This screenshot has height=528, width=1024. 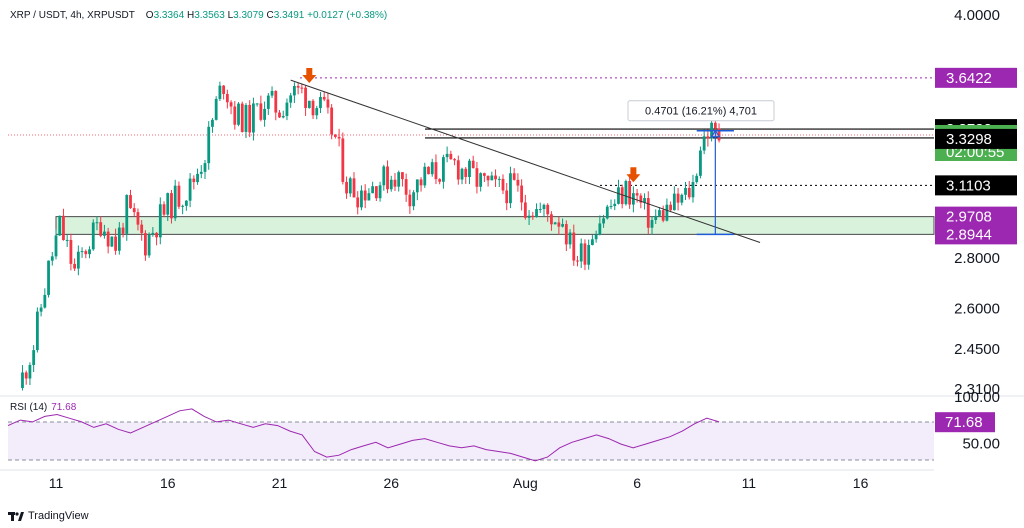 I want to click on rsi-band, so click(x=471, y=441).